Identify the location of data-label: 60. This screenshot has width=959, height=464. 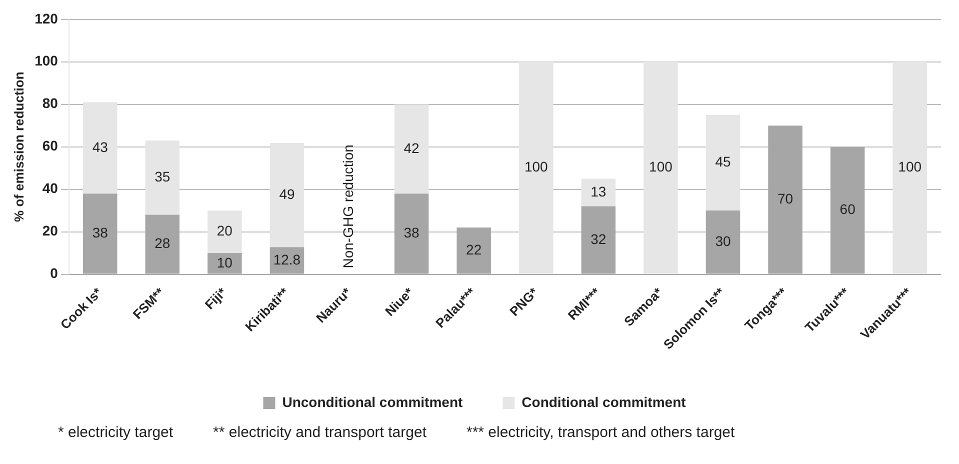
(848, 209).